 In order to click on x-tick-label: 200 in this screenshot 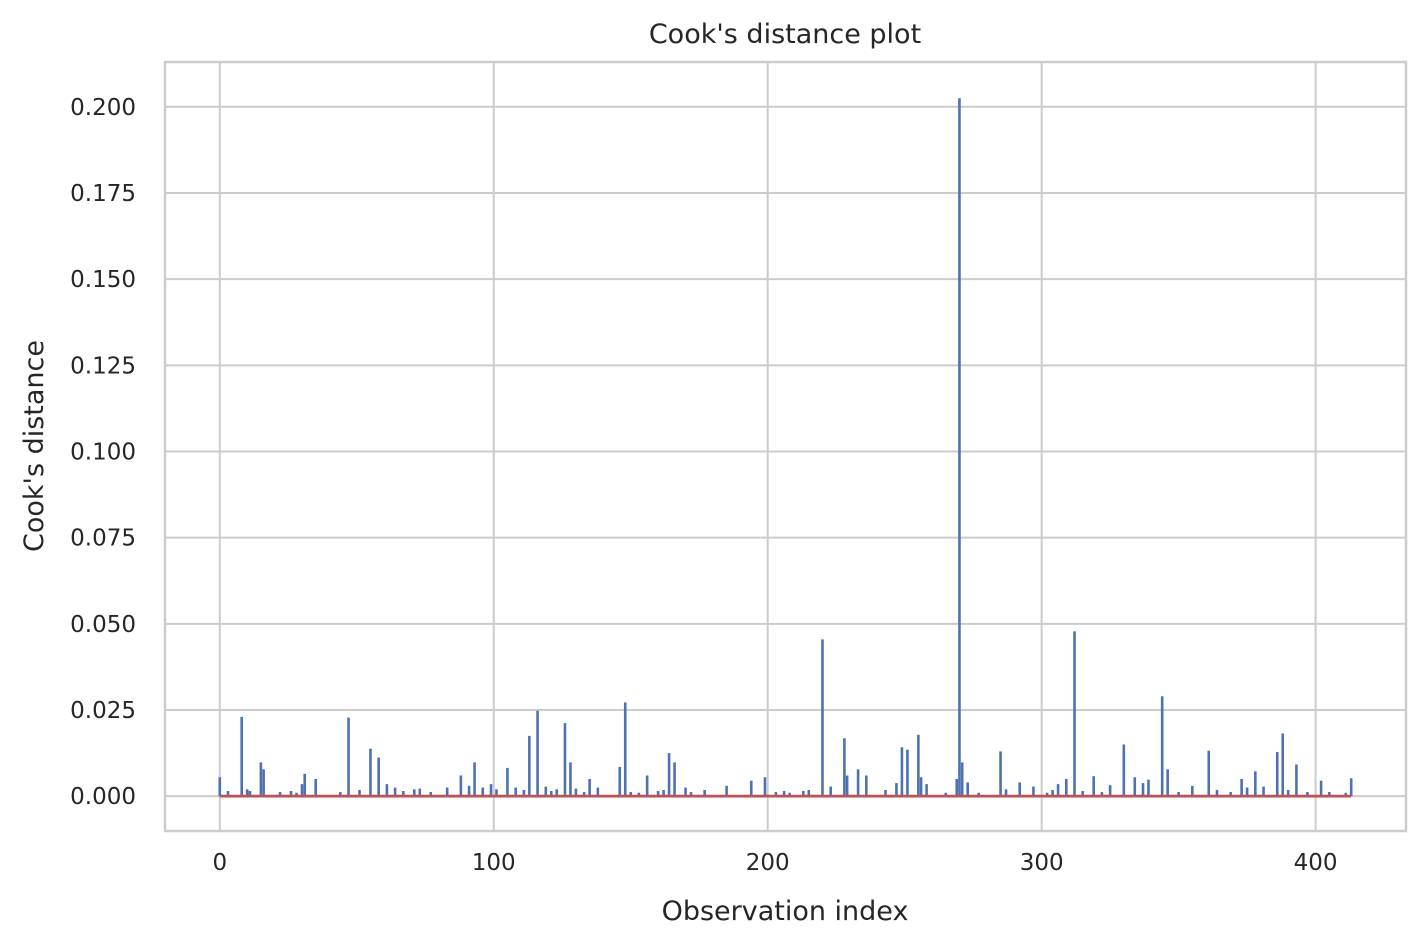, I will do `click(768, 863)`.